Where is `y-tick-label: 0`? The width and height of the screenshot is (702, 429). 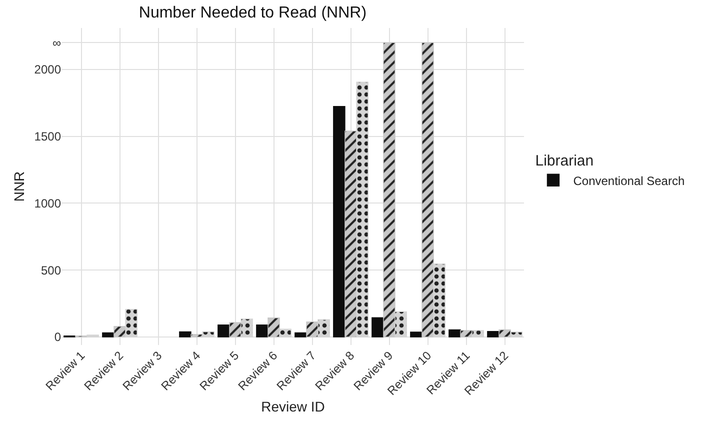
y-tick-label: 0 is located at coordinates (58, 337).